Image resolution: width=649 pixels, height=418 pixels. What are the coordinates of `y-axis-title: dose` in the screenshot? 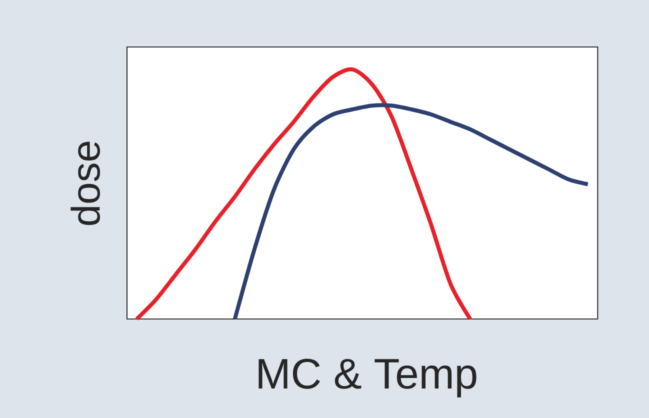 It's located at (85, 184).